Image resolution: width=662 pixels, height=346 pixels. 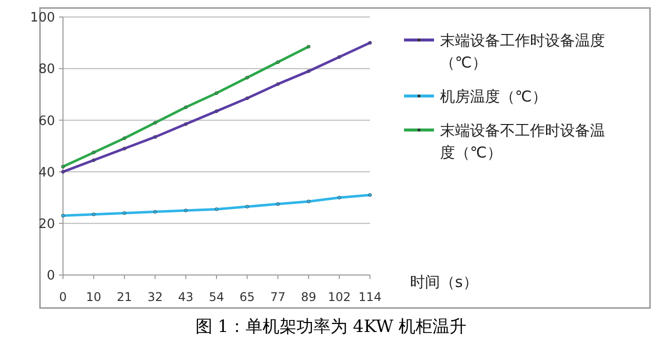 I want to click on x-tick-label: 0, so click(x=63, y=297).